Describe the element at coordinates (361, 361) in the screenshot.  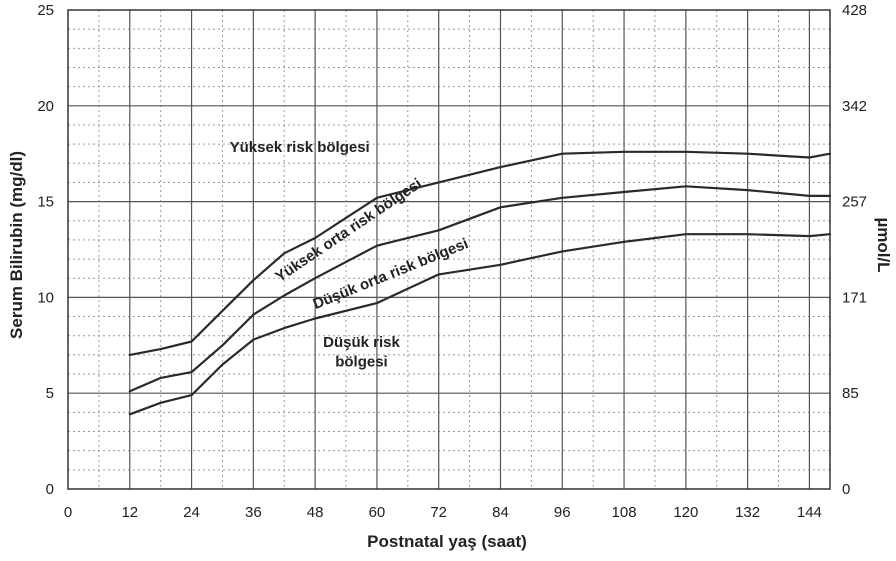
I see `region-label: bölgesi` at that location.